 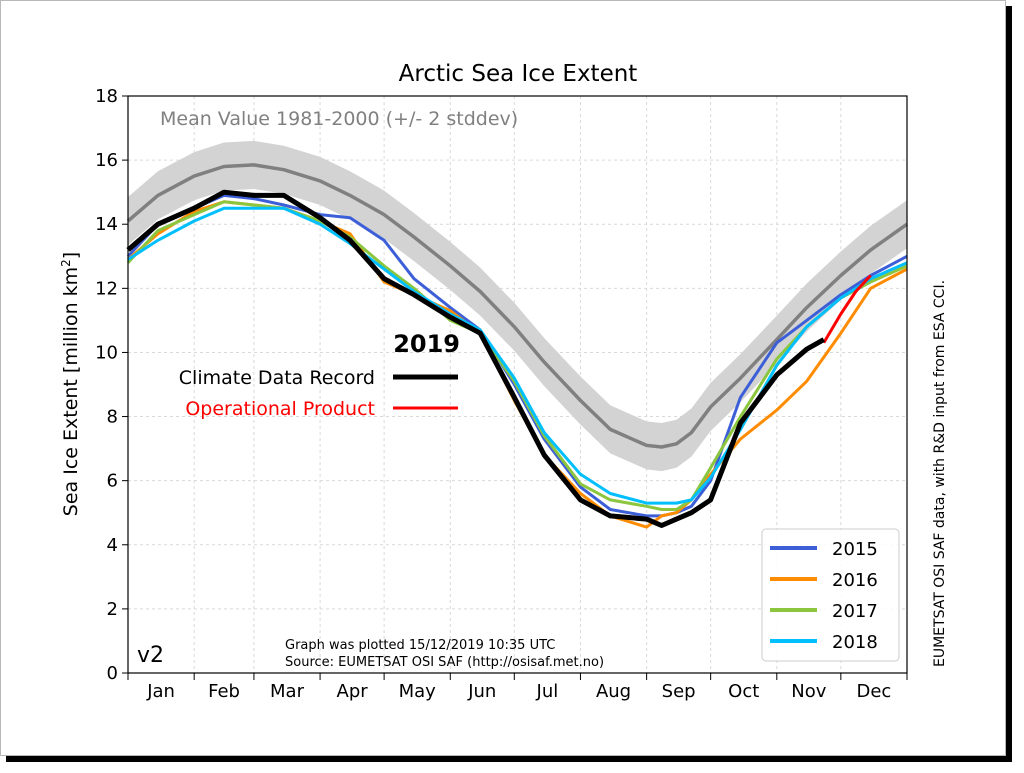 What do you see at coordinates (613, 691) in the screenshot?
I see `month-label: Aug` at bounding box center [613, 691].